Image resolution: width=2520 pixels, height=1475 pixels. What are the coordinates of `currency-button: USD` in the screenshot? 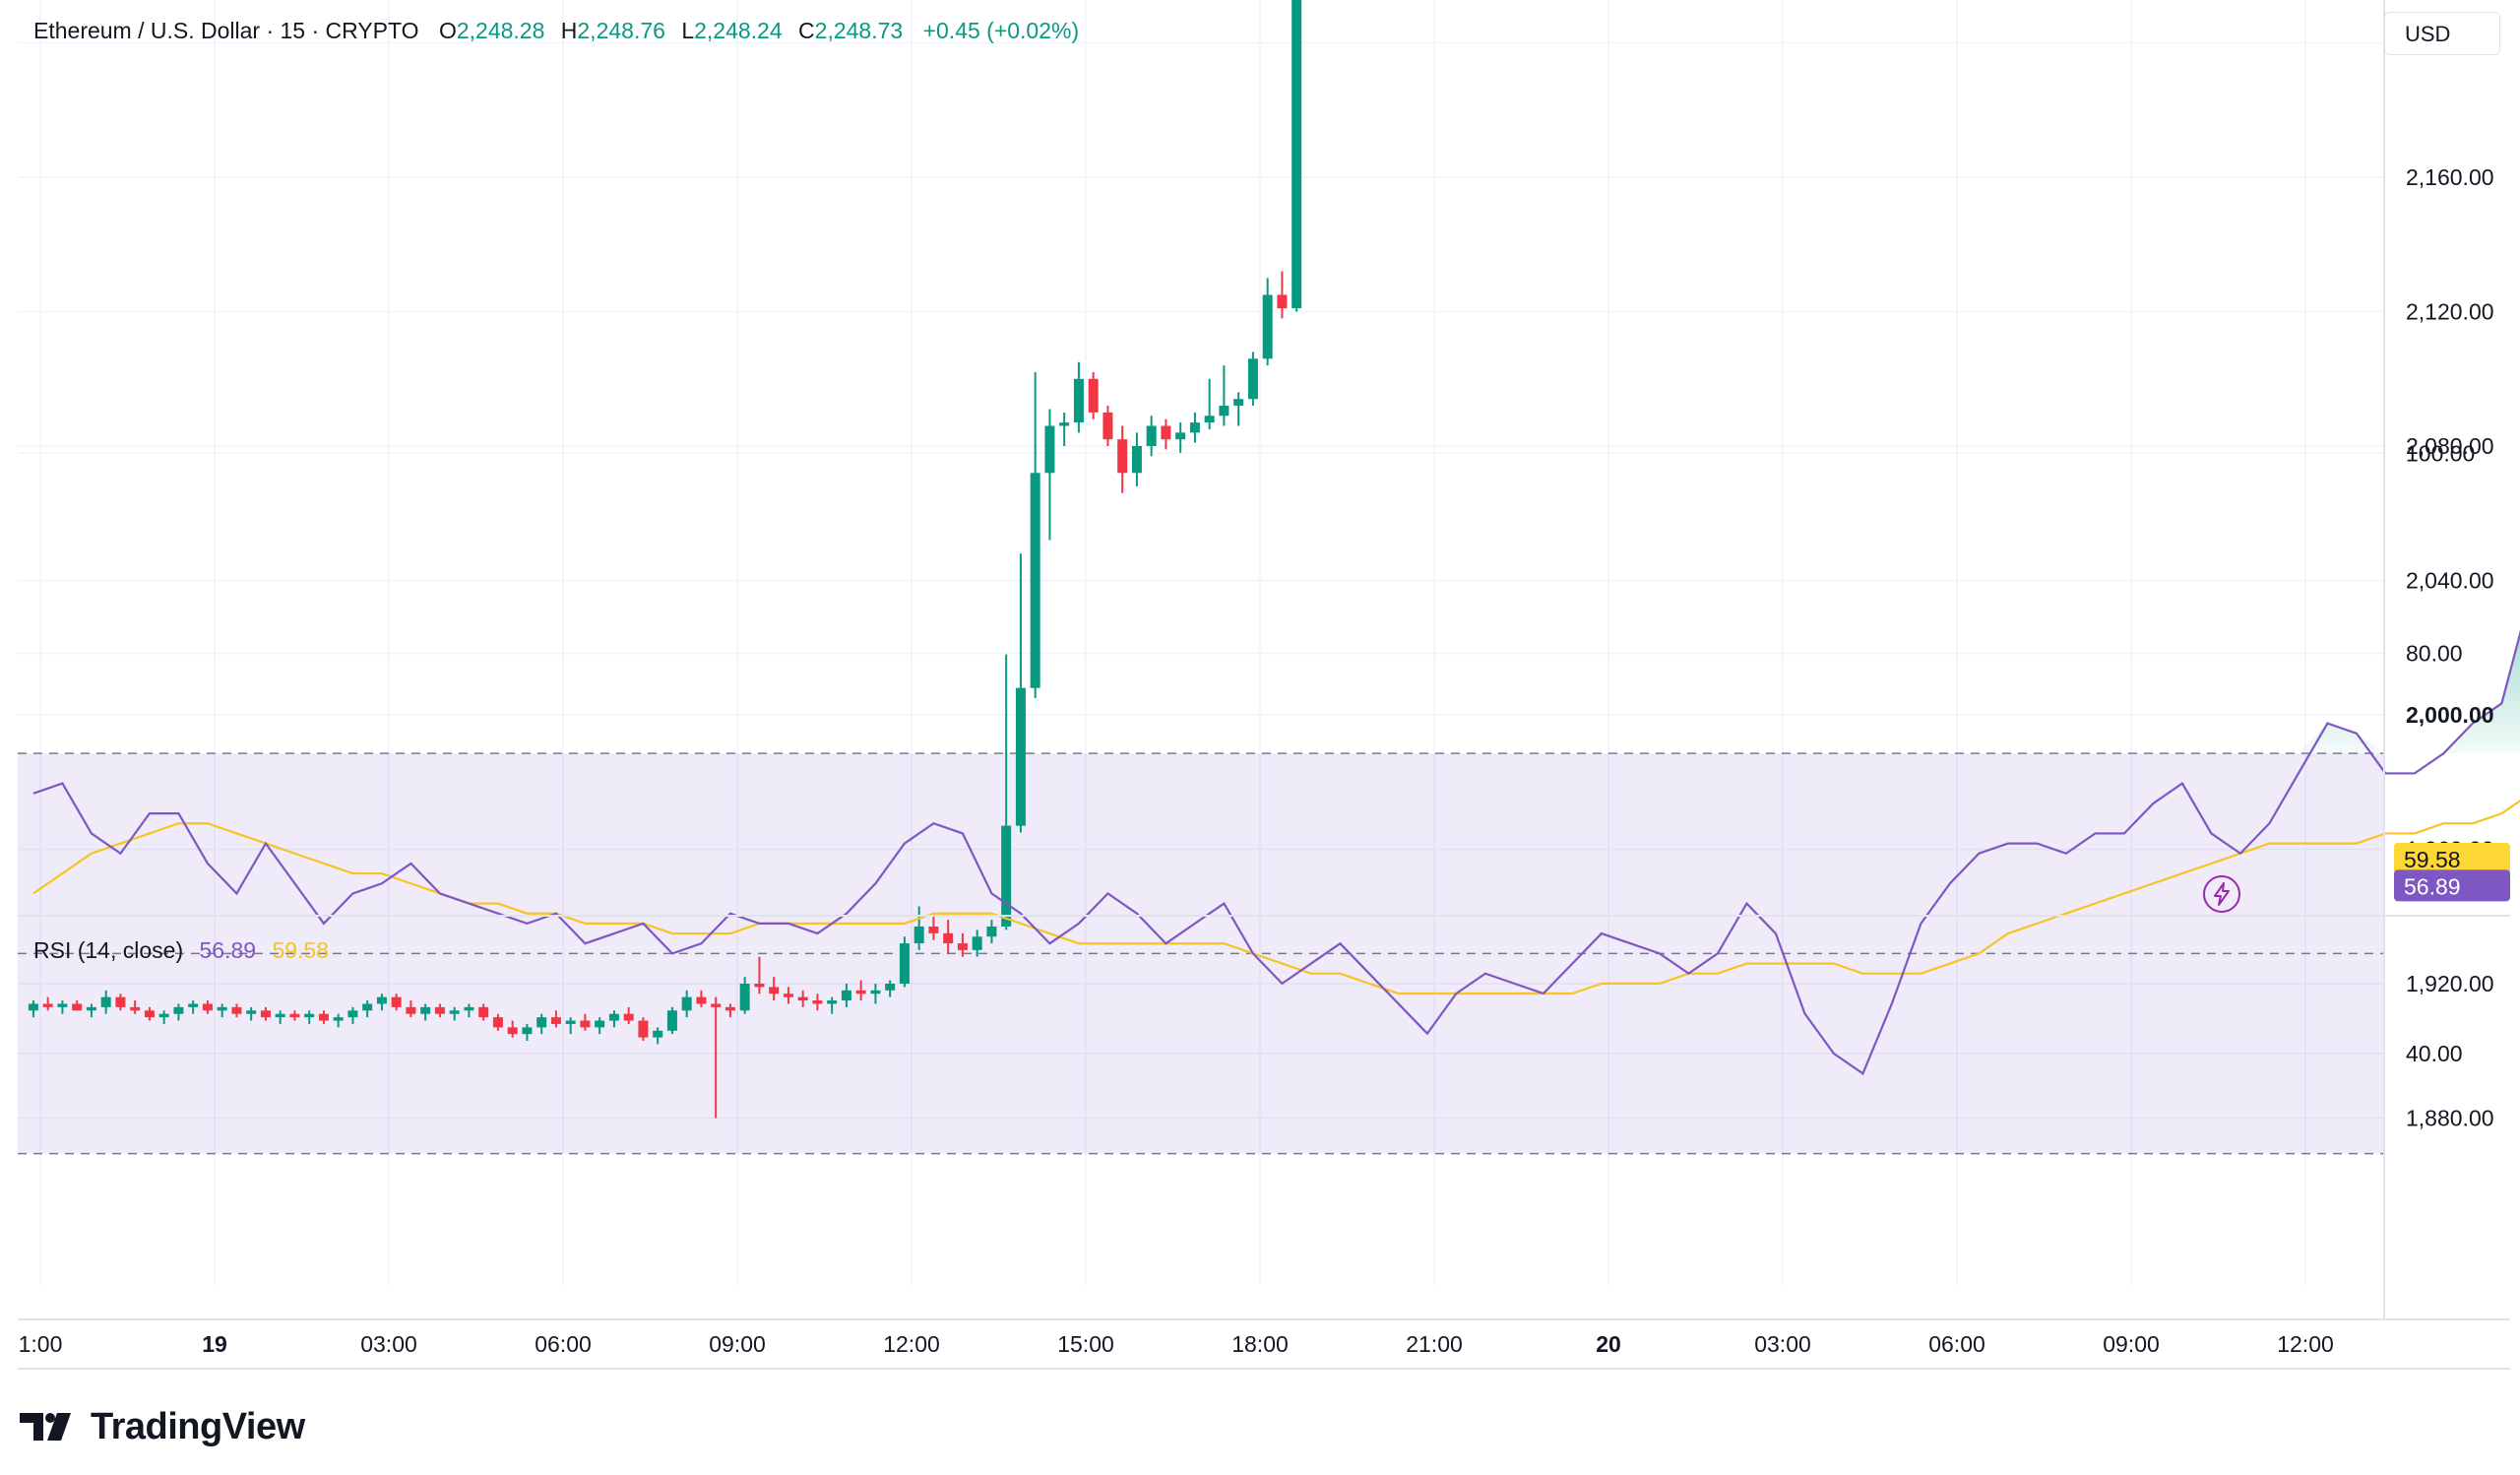 It's located at (2442, 34).